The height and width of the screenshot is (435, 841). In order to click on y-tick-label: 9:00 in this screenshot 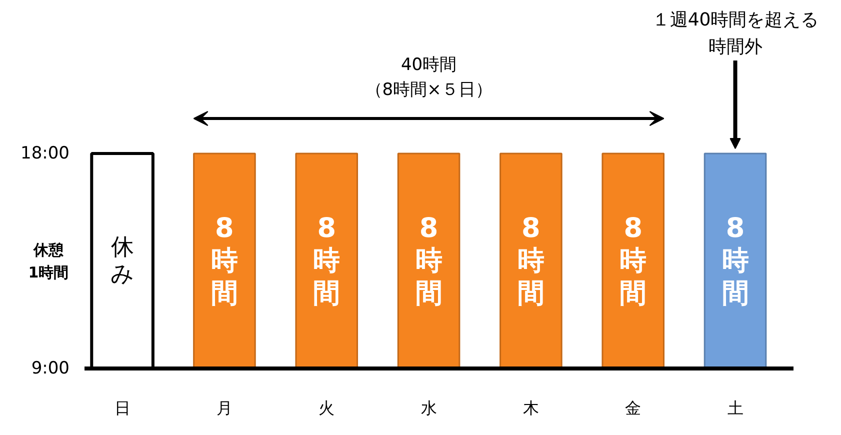, I will do `click(50, 368)`.